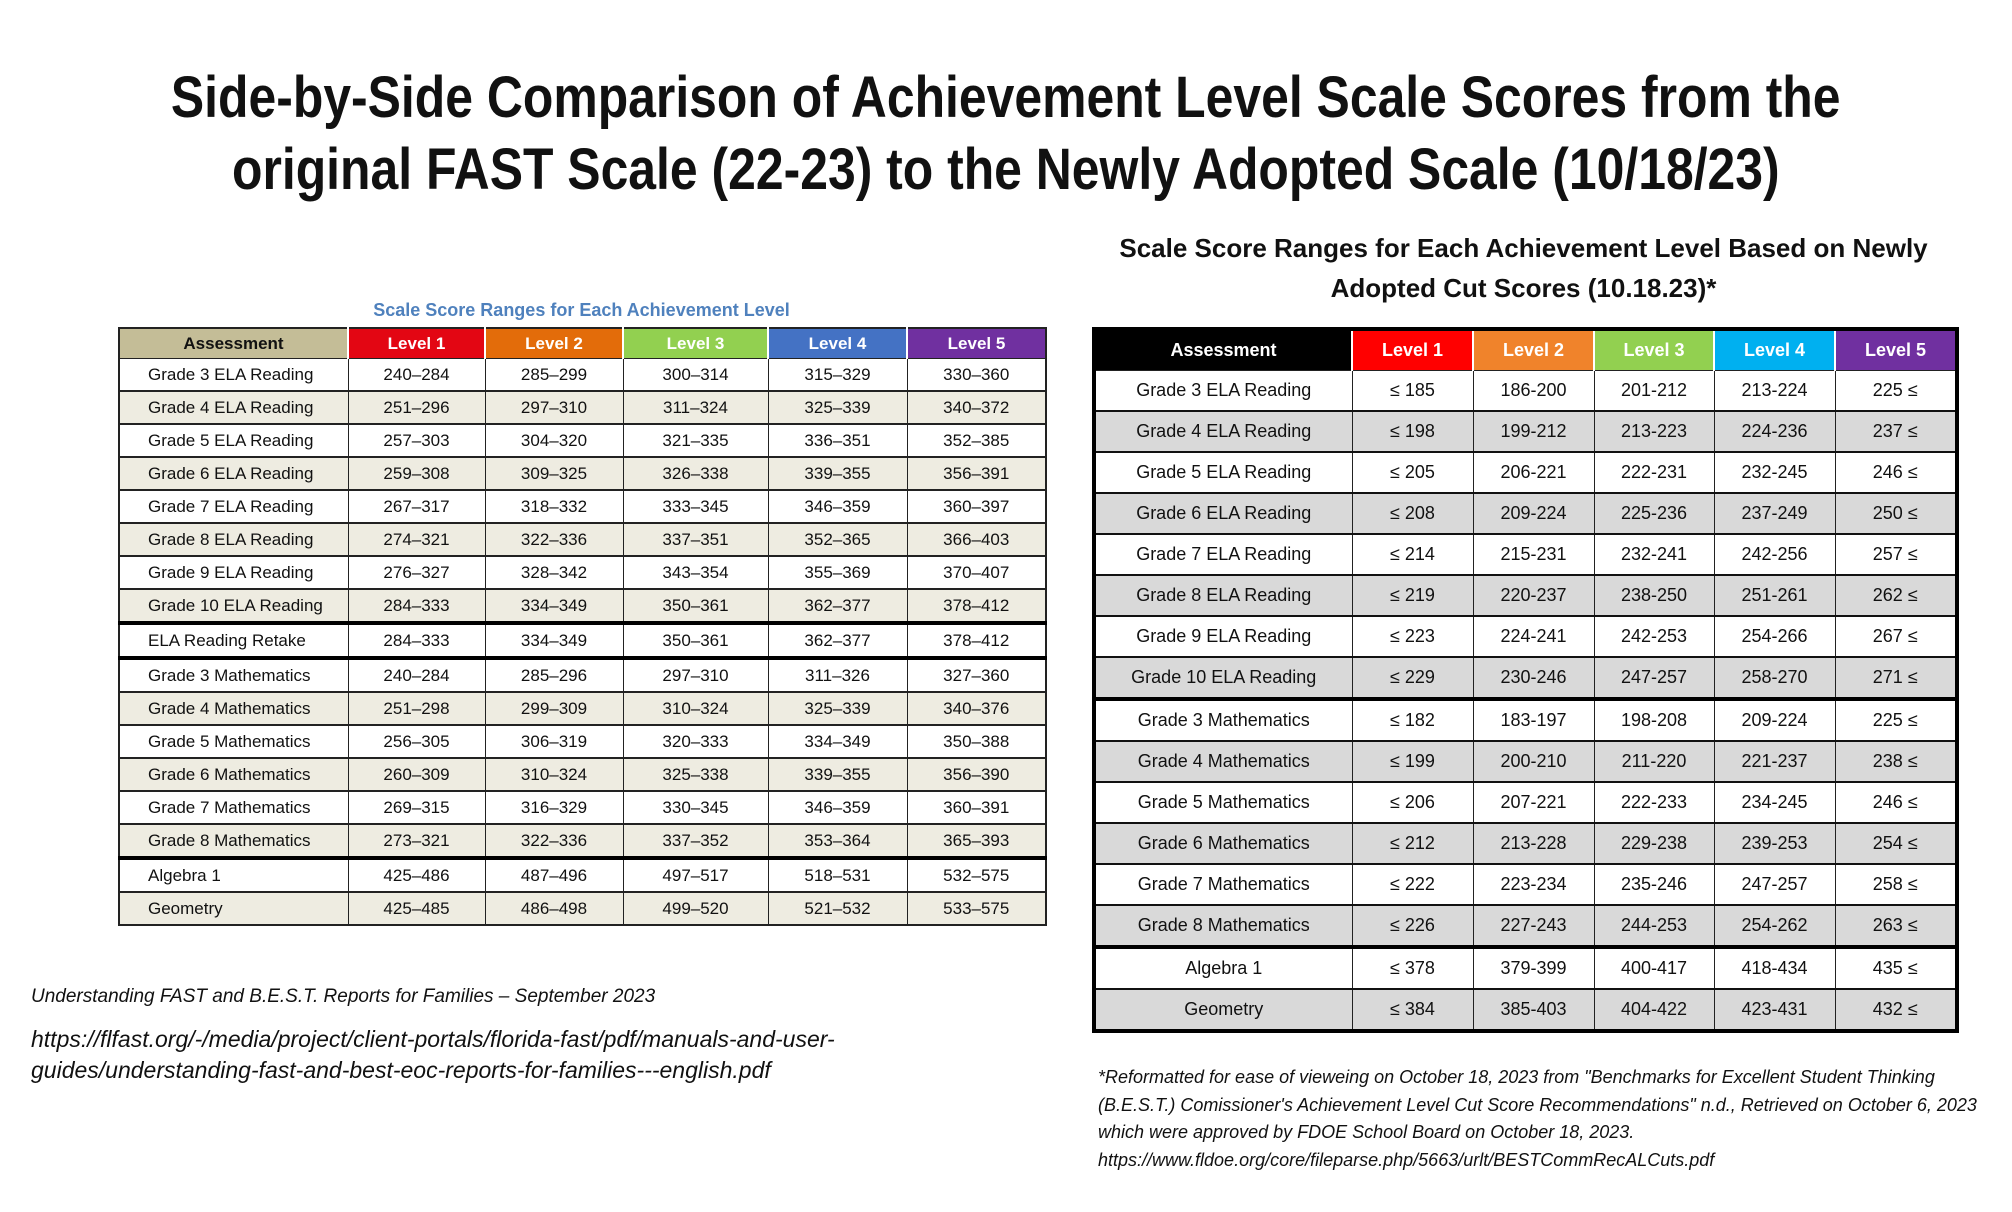  What do you see at coordinates (1654, 431) in the screenshot?
I see `level-3-cell: 213-223` at bounding box center [1654, 431].